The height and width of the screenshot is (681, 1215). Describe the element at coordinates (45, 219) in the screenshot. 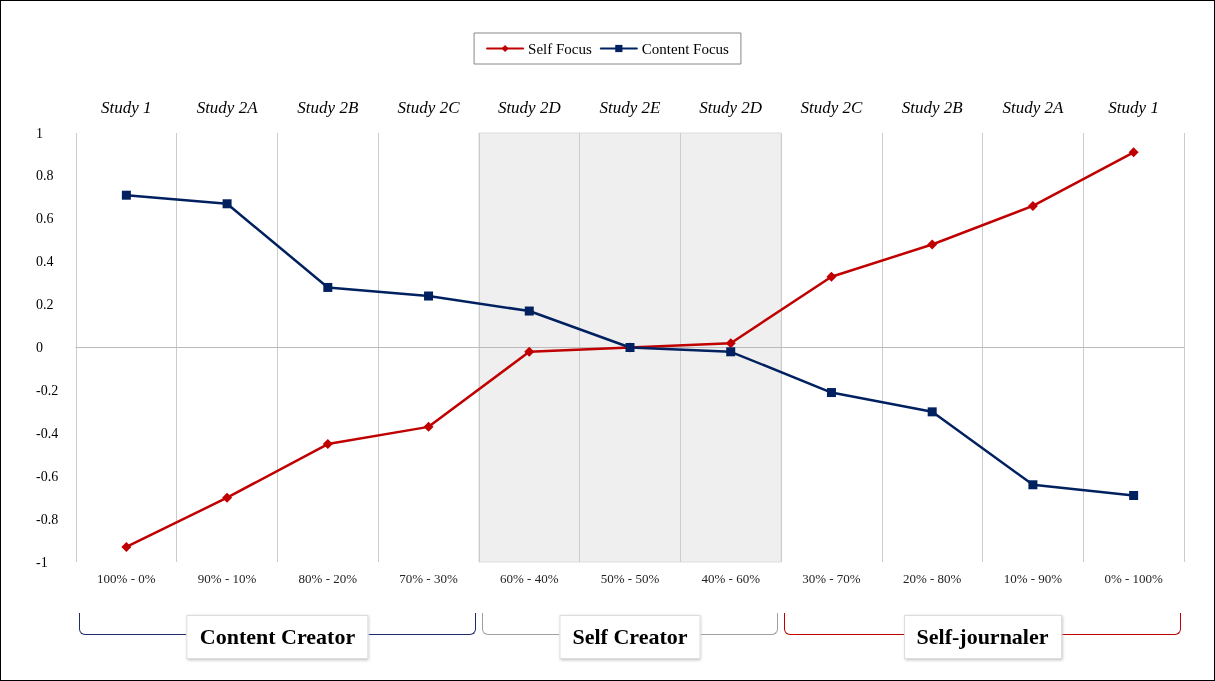

I see `y-tick-label: 0.6` at that location.